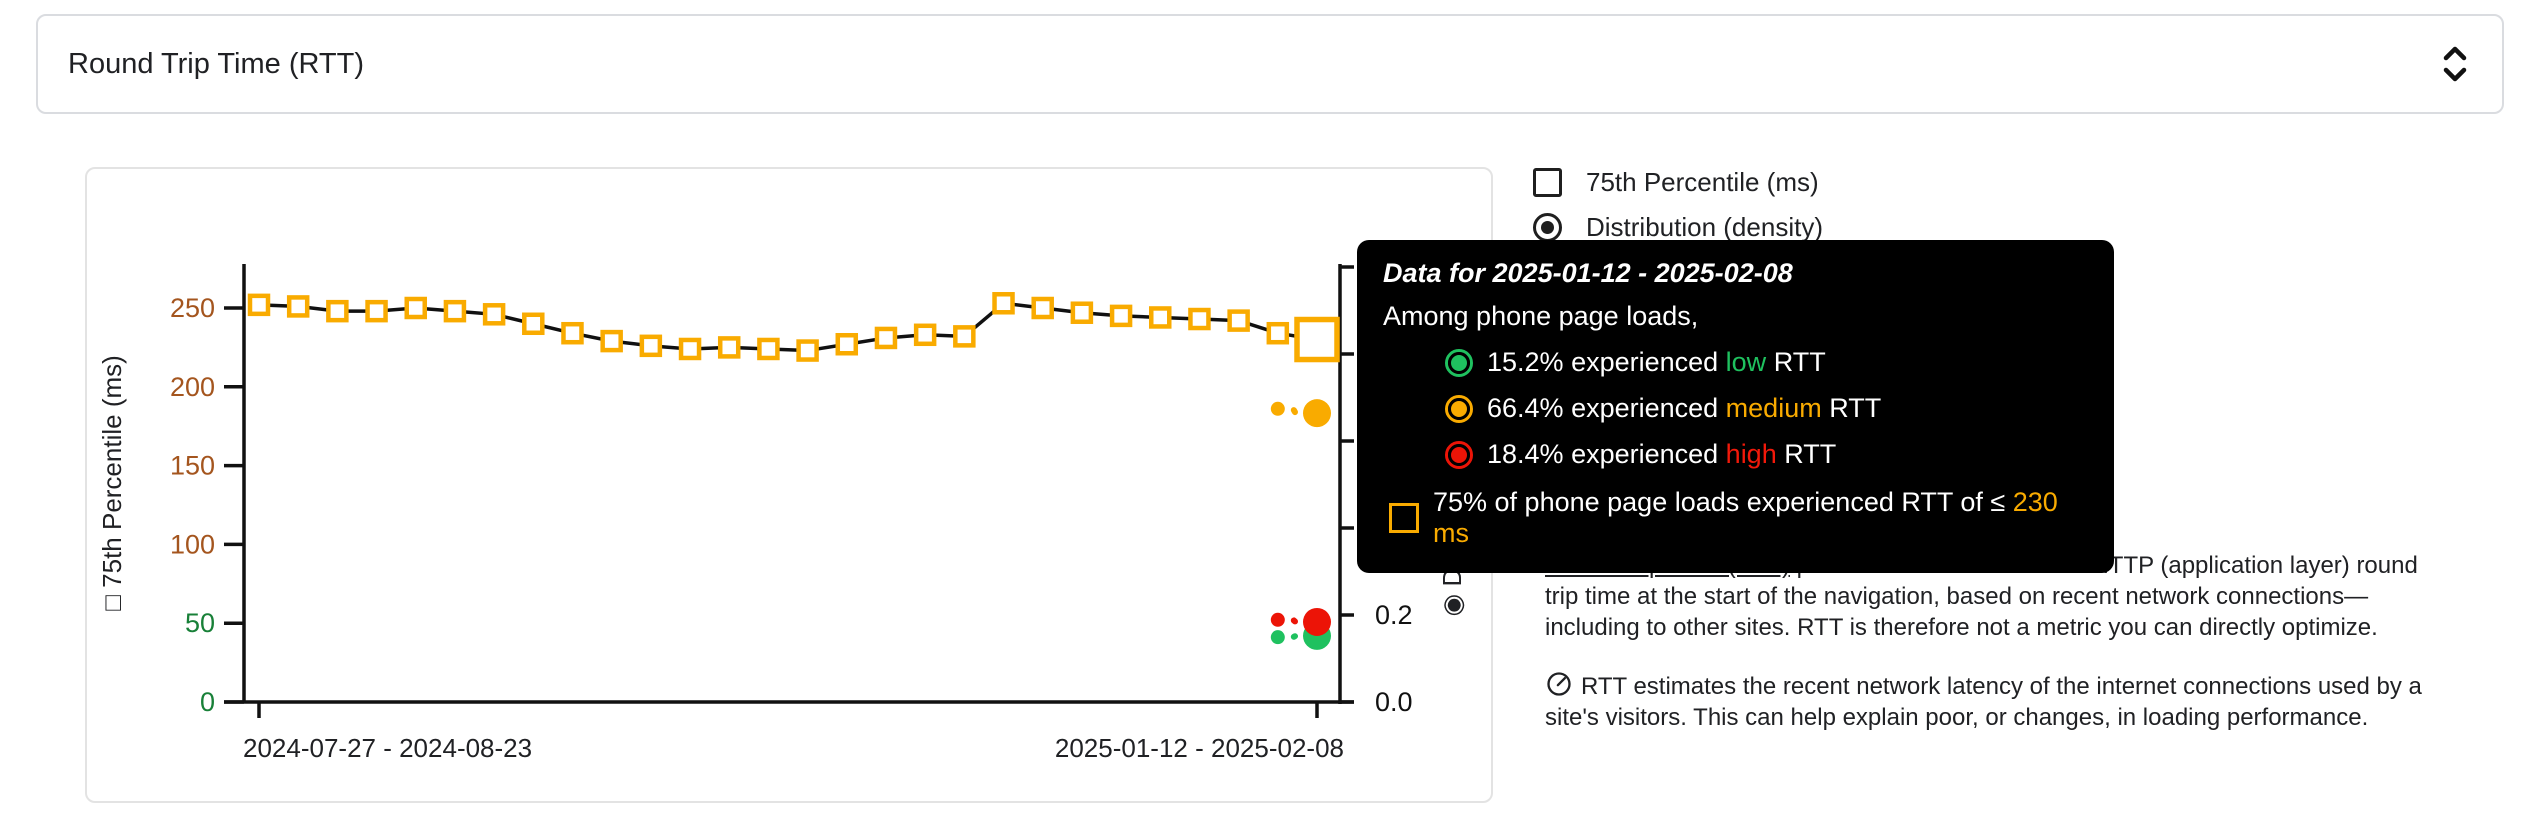 Image resolution: width=2540 pixels, height=836 pixels. I want to click on tooltip-title: Data for 2025-01-12 - 2025-02-08, so click(1588, 273).